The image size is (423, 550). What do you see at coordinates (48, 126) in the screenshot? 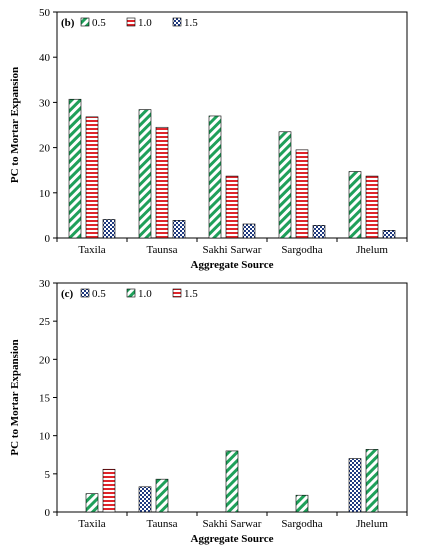
I see `y-ticks-layer: 0 10 20 30 40 50` at bounding box center [48, 126].